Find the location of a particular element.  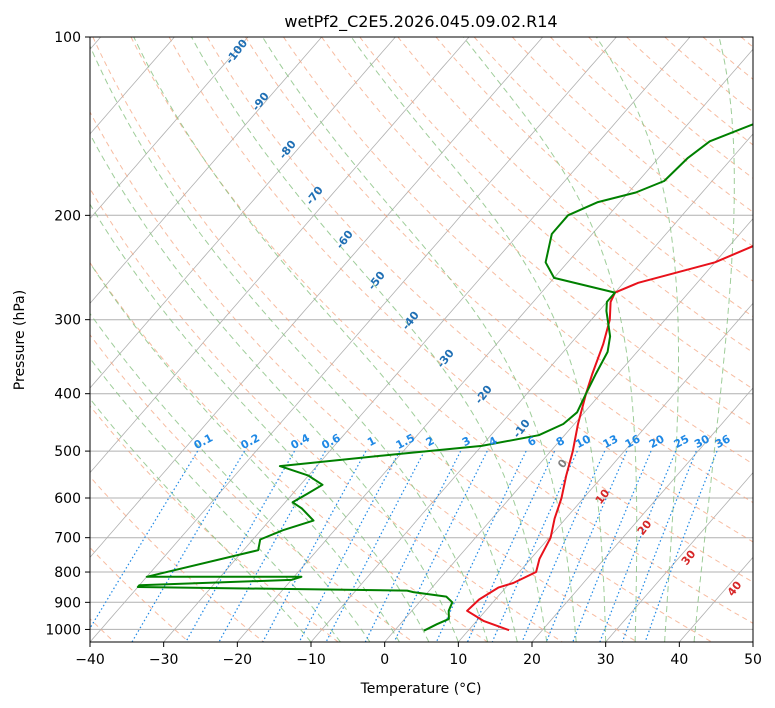

y-tick-label: 600 is located at coordinates (67, 499).